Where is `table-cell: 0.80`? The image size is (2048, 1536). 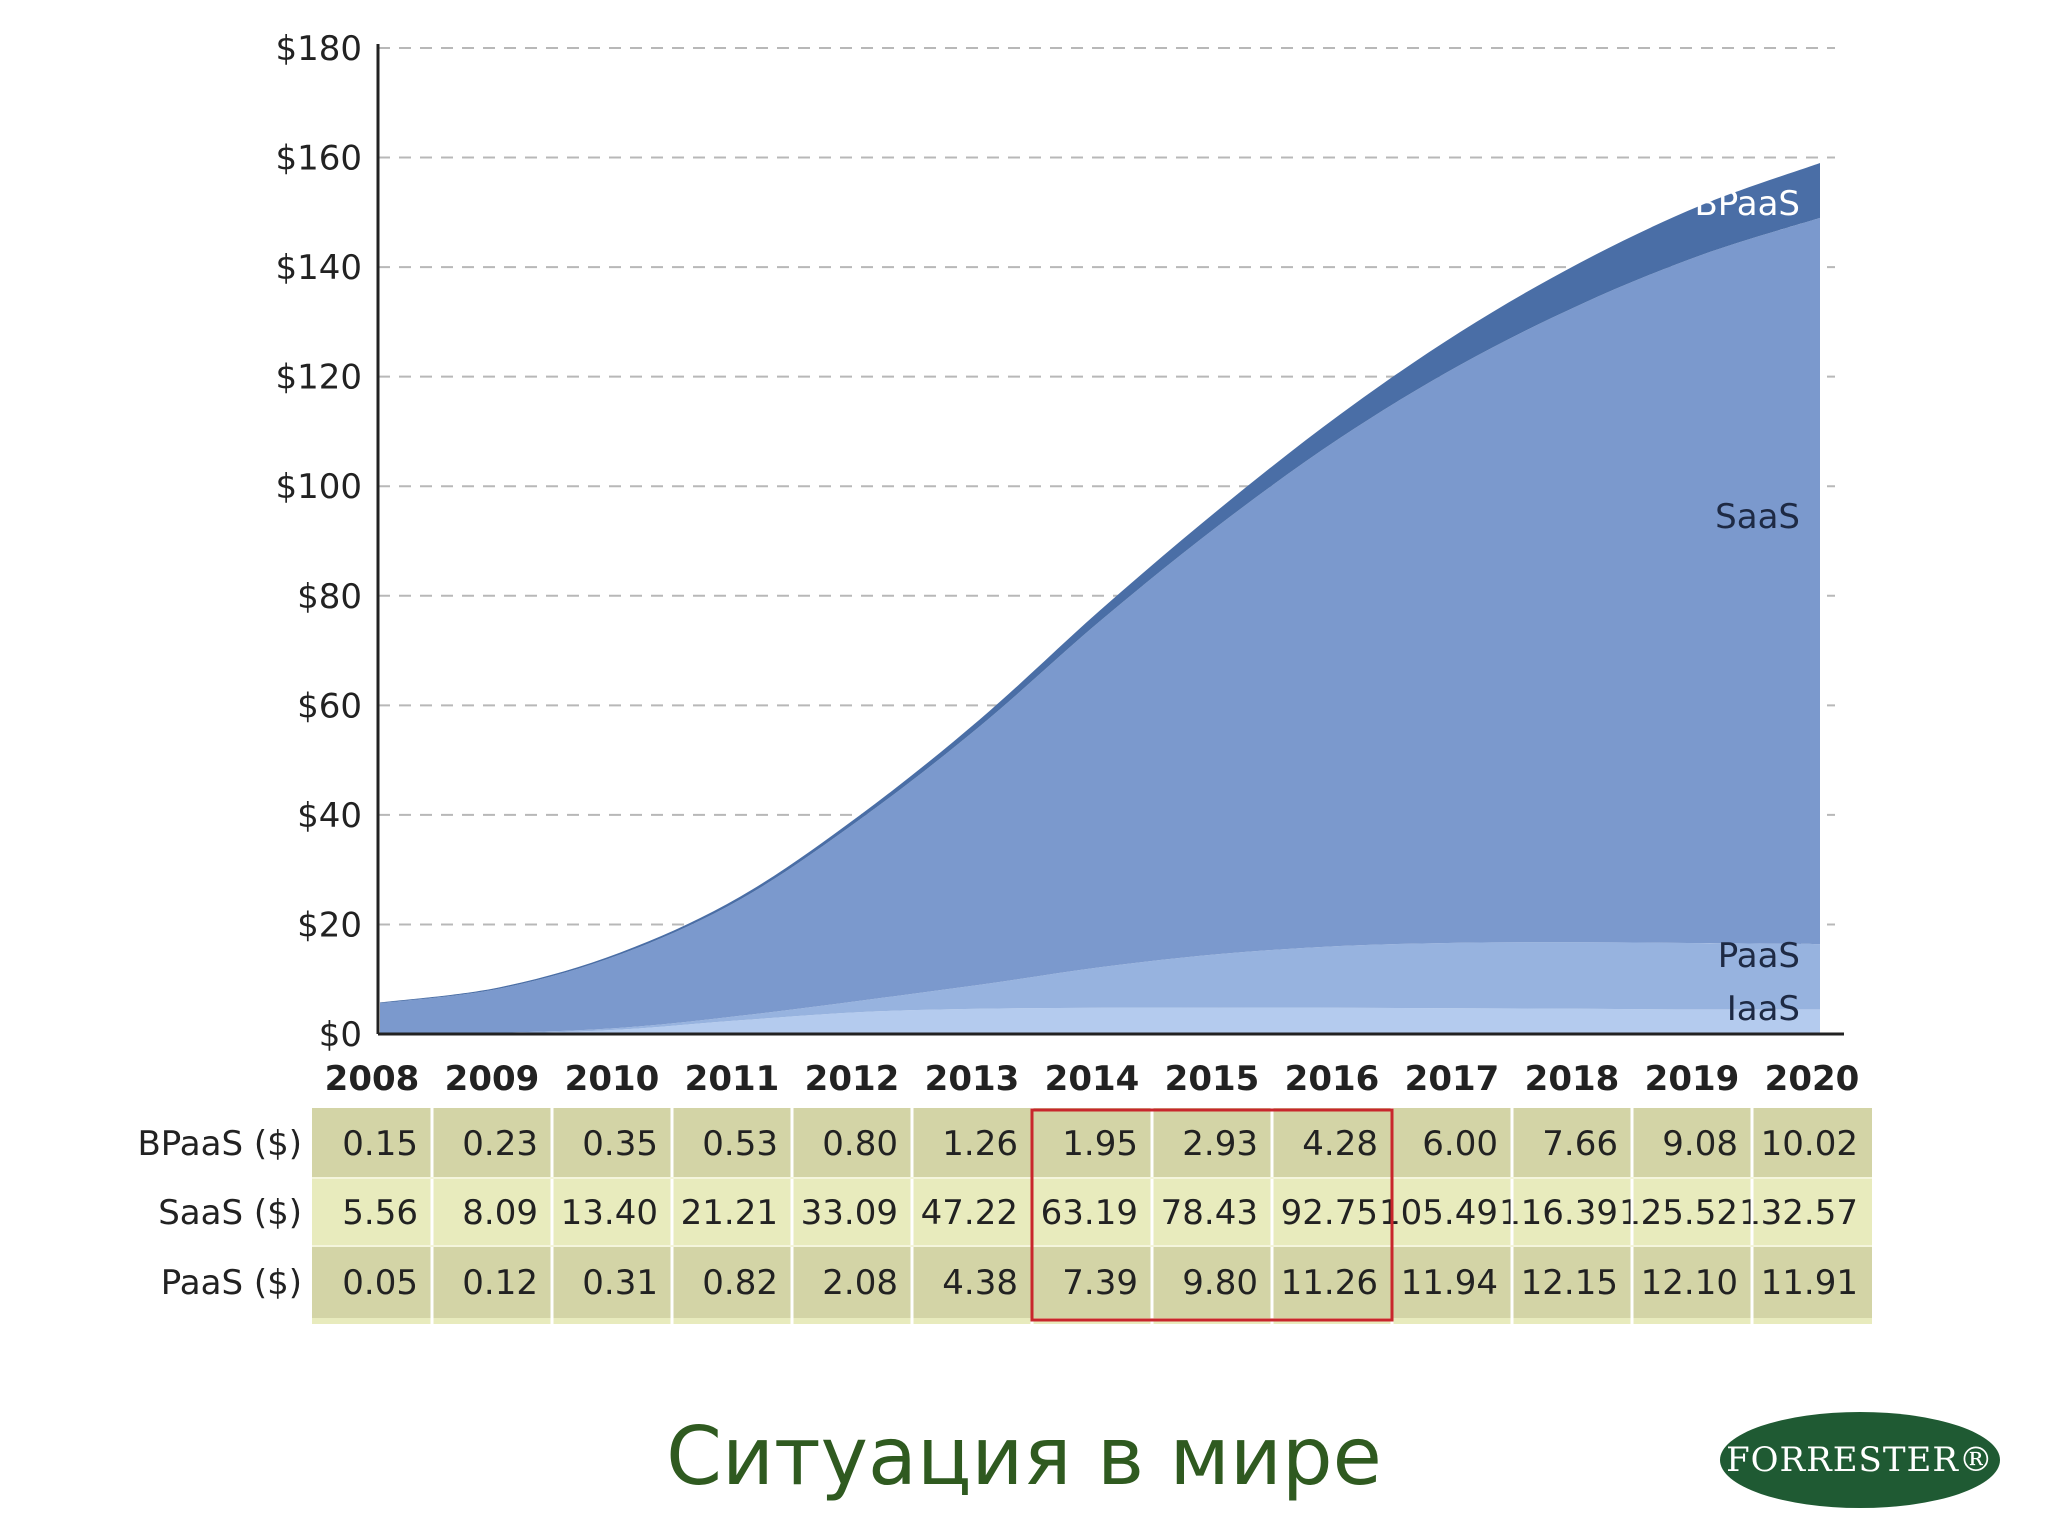
table-cell: 0.80 is located at coordinates (860, 1144).